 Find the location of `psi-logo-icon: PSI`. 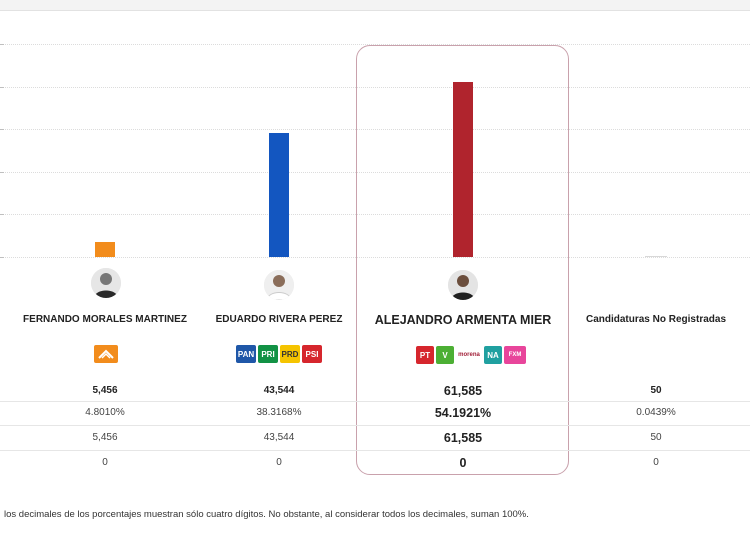

psi-logo-icon: PSI is located at coordinates (312, 354).